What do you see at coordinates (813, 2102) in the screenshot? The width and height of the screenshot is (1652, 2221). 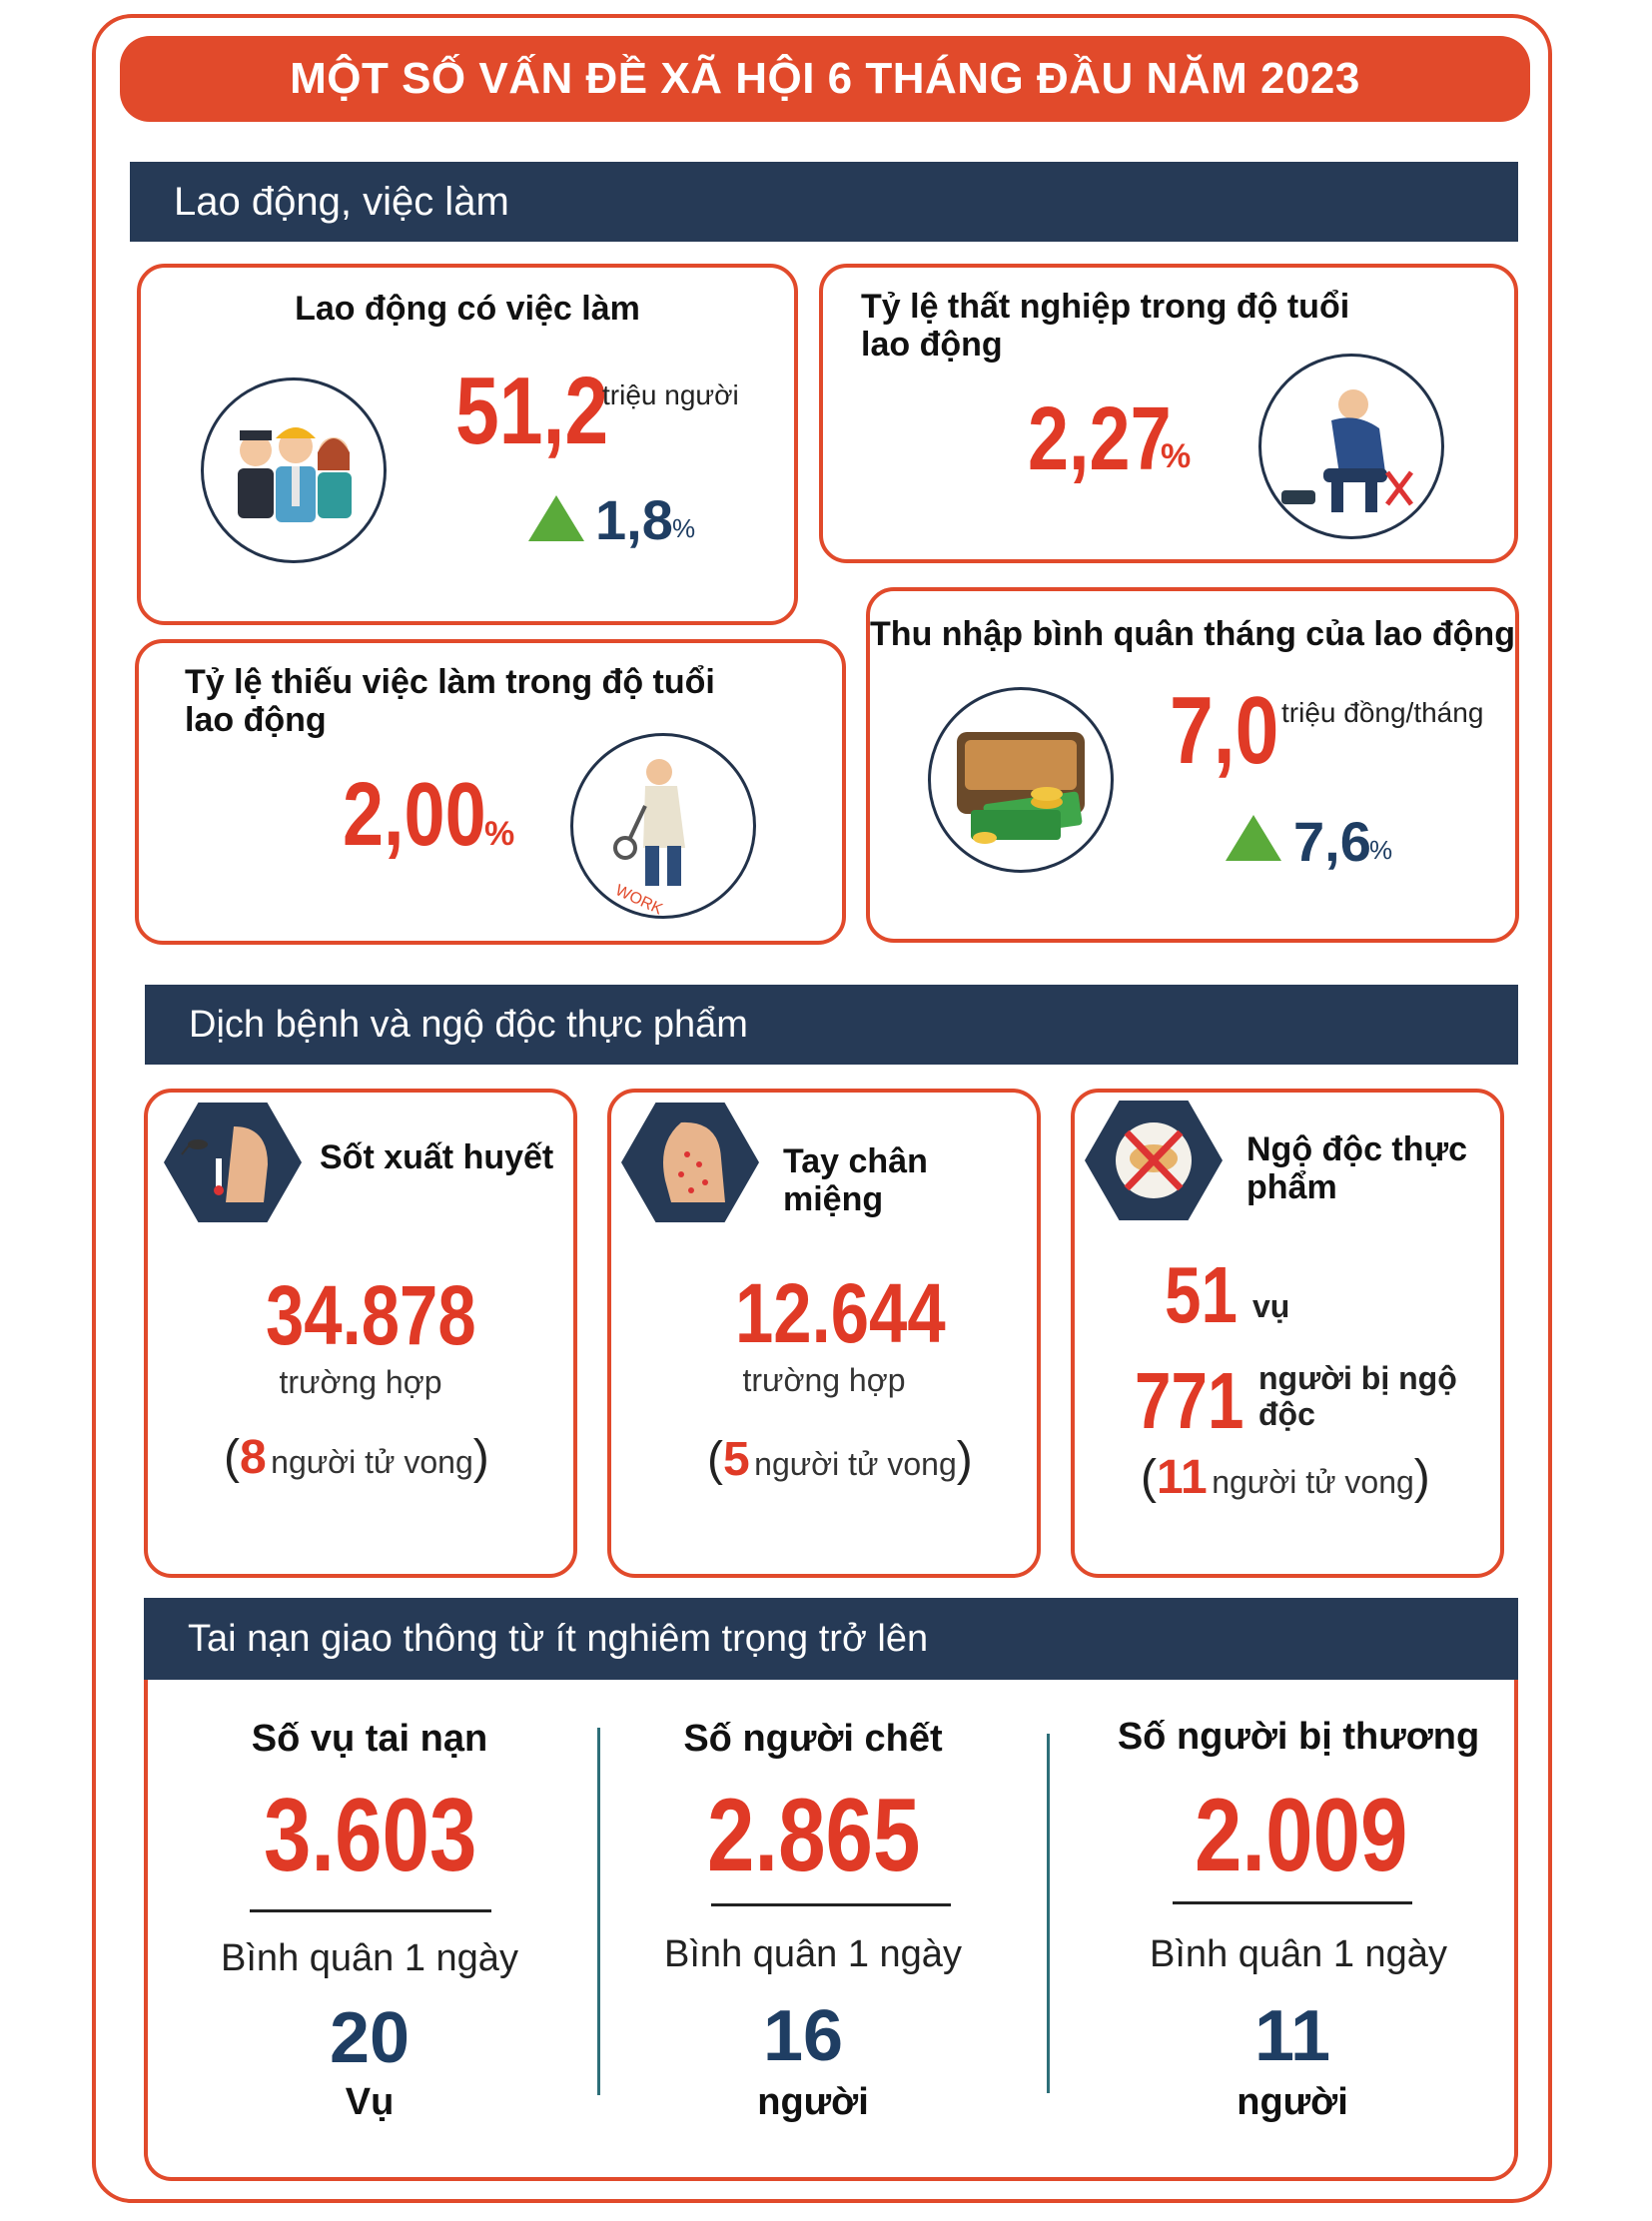 I see `deaths-daily-unit: người` at bounding box center [813, 2102].